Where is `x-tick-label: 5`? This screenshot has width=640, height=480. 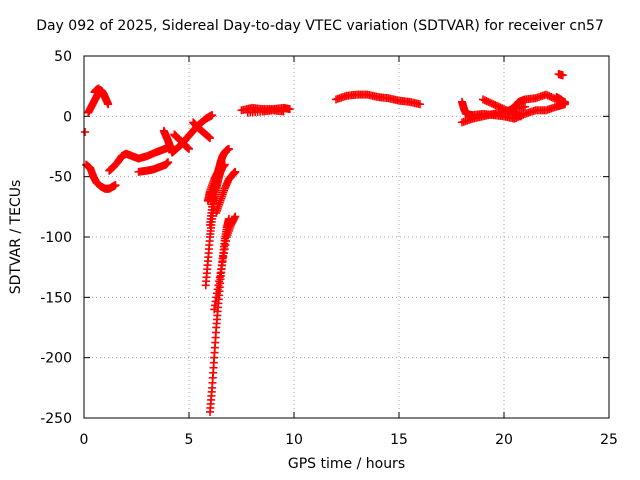 x-tick-label: 5 is located at coordinates (189, 440).